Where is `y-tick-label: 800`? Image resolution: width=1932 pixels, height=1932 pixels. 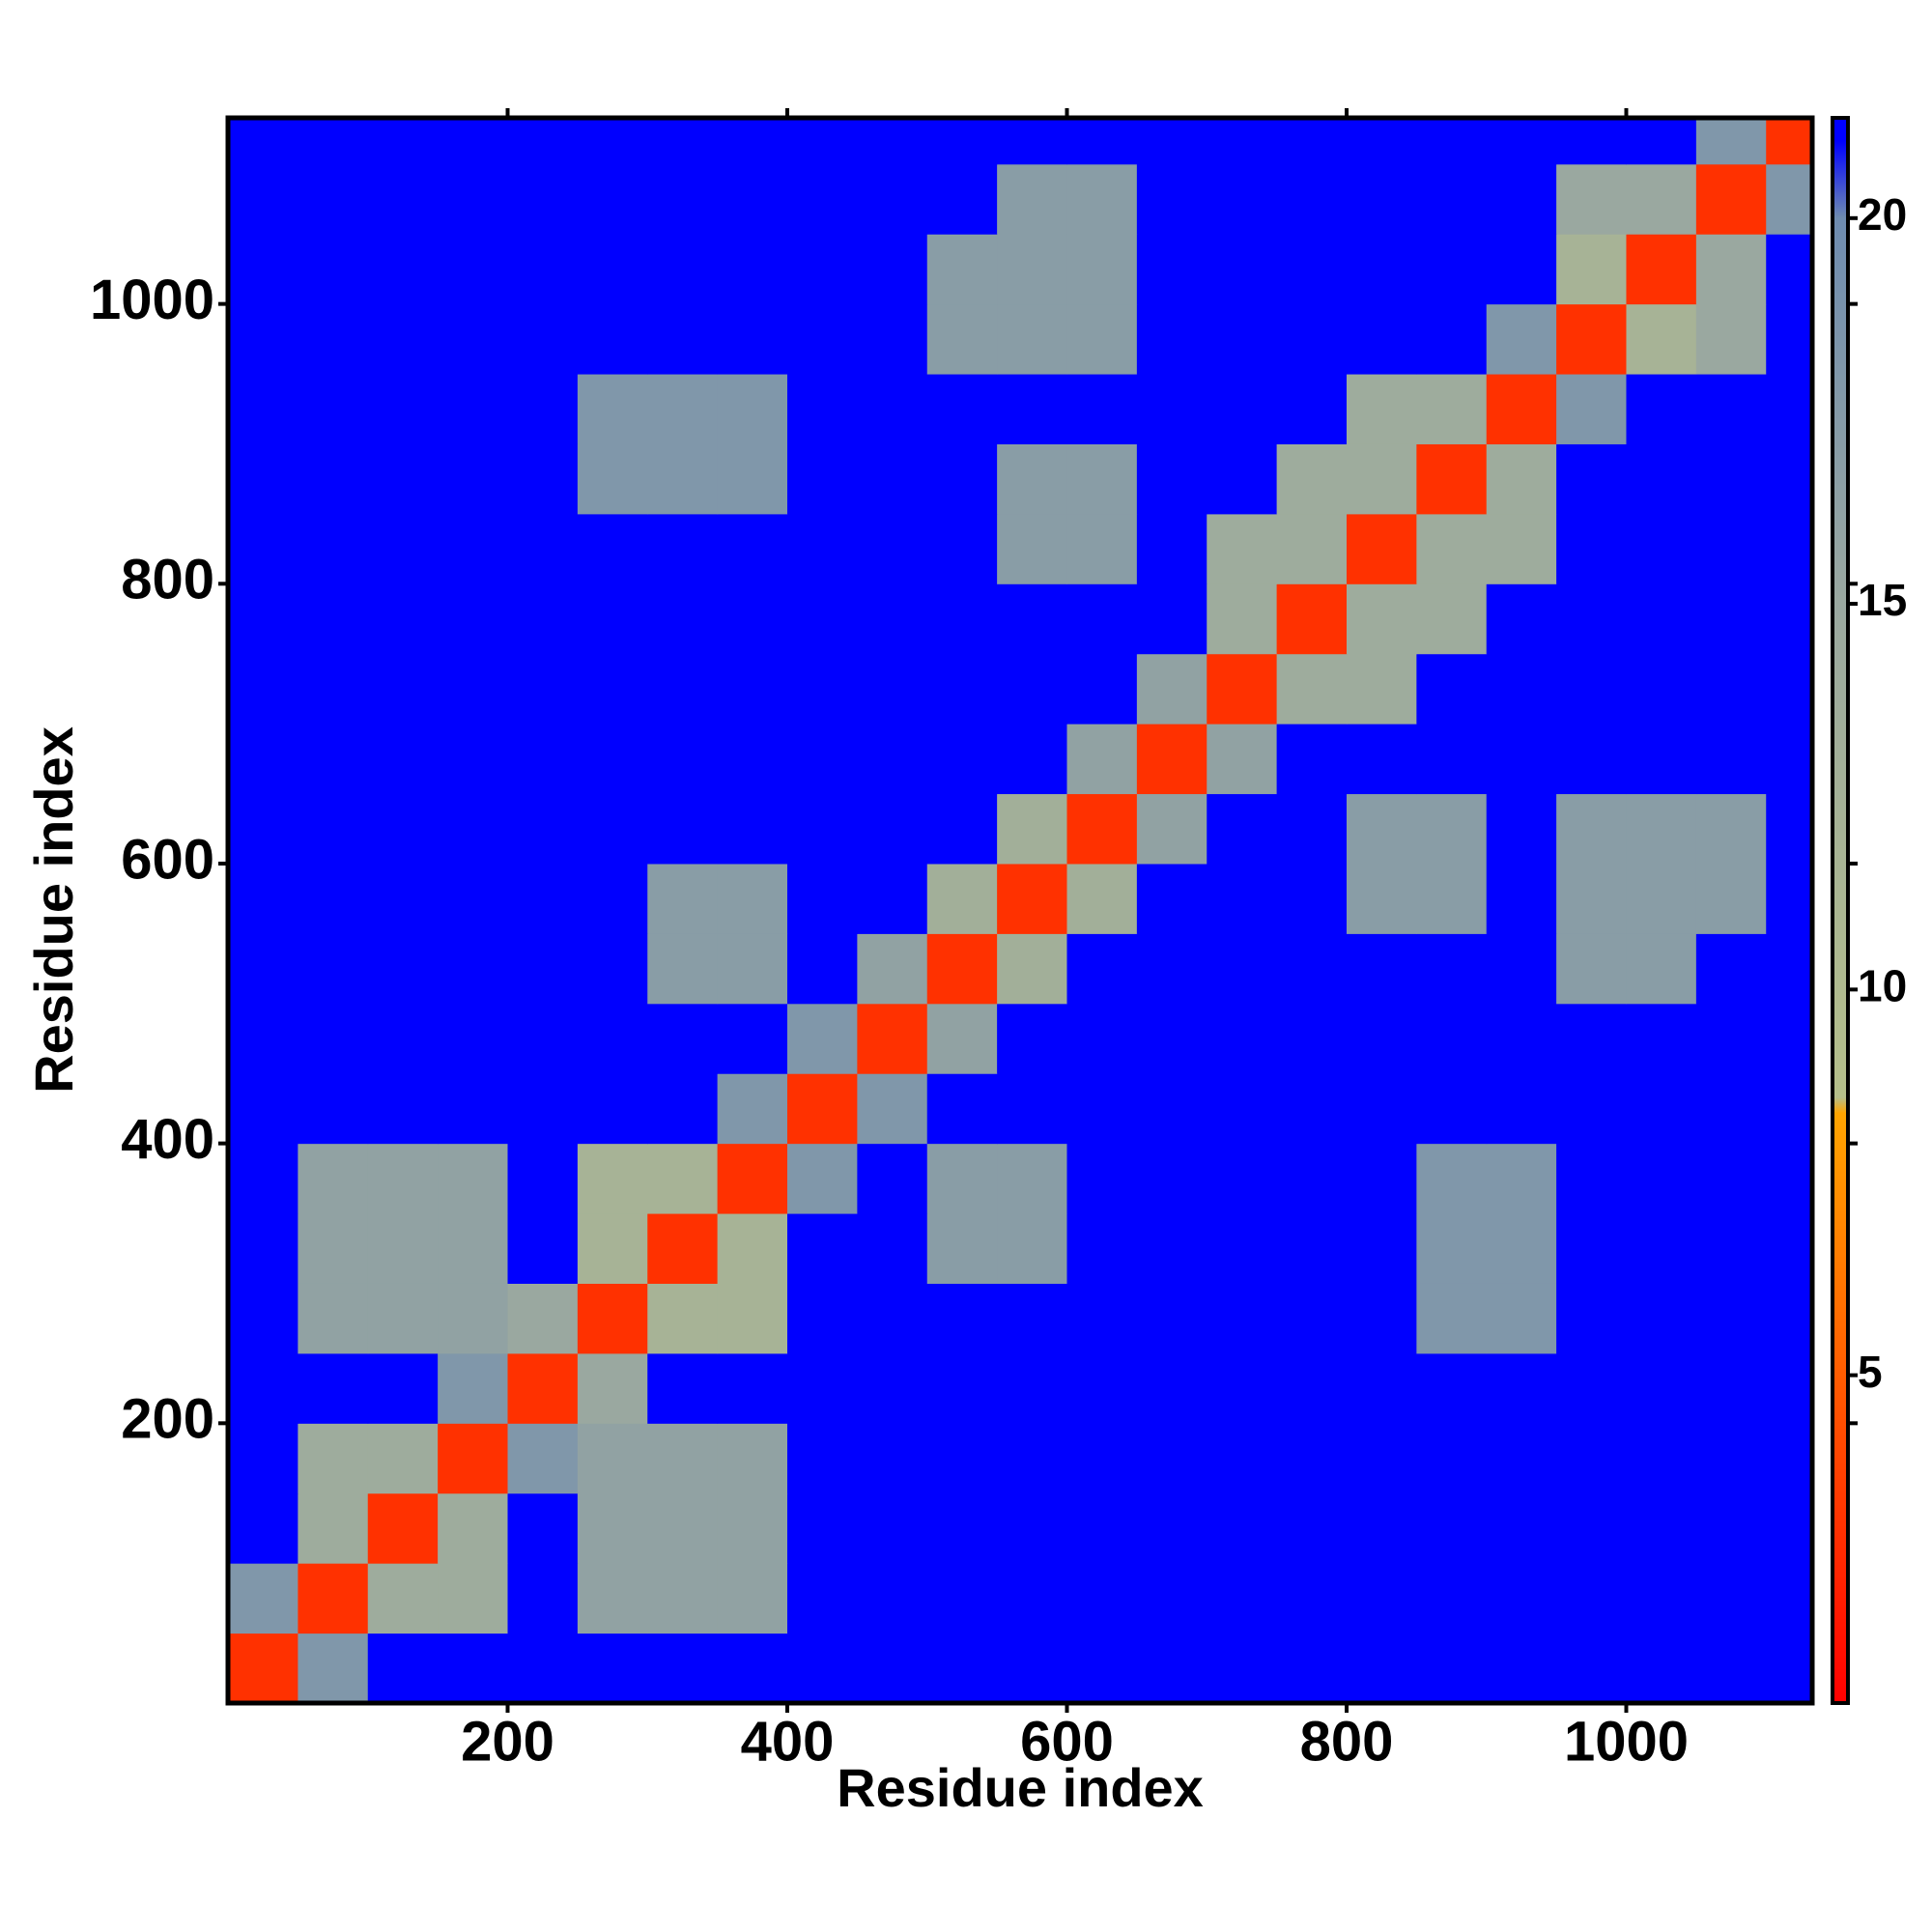
y-tick-label: 800 is located at coordinates (167, 580).